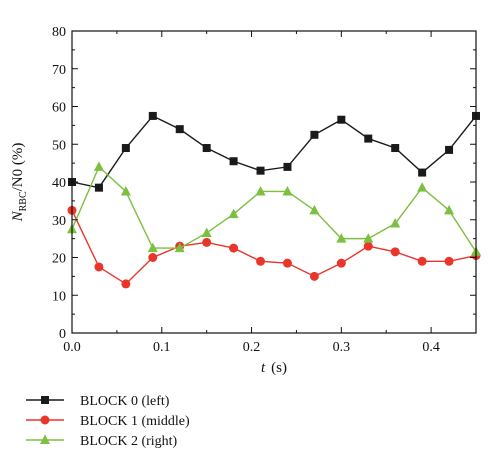 This screenshot has height=471, width=500. What do you see at coordinates (59, 296) in the screenshot?
I see `y-tick-label: 10` at bounding box center [59, 296].